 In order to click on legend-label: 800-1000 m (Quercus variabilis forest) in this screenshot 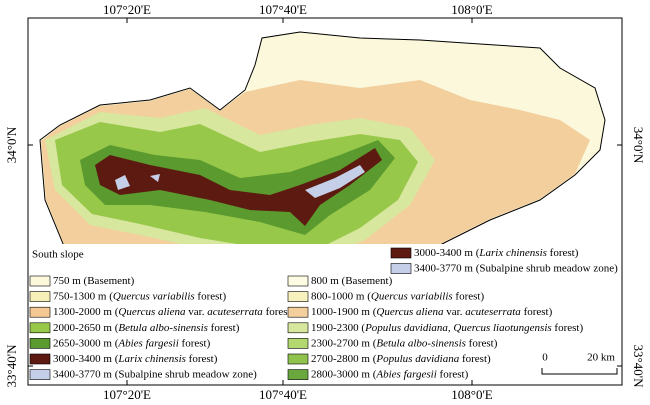, I will do `click(397, 296)`.